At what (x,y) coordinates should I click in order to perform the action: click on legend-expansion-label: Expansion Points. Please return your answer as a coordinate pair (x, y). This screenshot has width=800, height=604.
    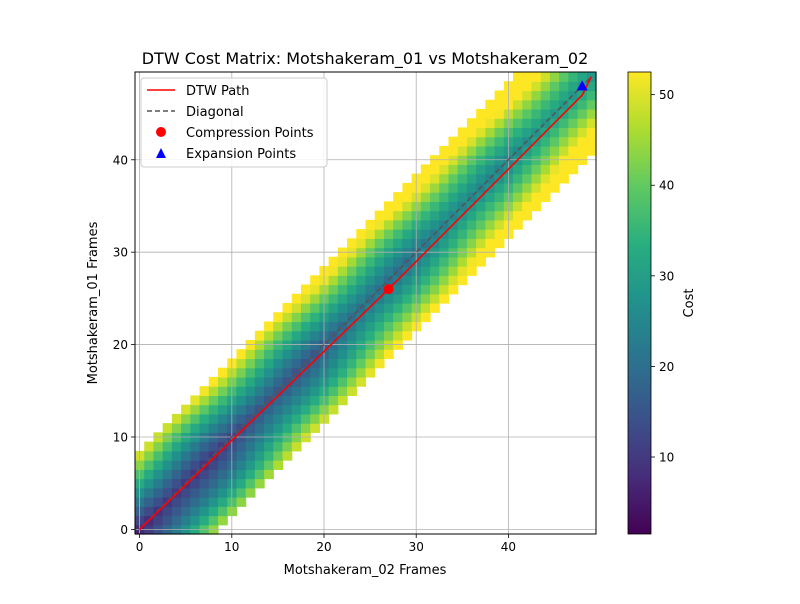
    Looking at the image, I should click on (241, 154).